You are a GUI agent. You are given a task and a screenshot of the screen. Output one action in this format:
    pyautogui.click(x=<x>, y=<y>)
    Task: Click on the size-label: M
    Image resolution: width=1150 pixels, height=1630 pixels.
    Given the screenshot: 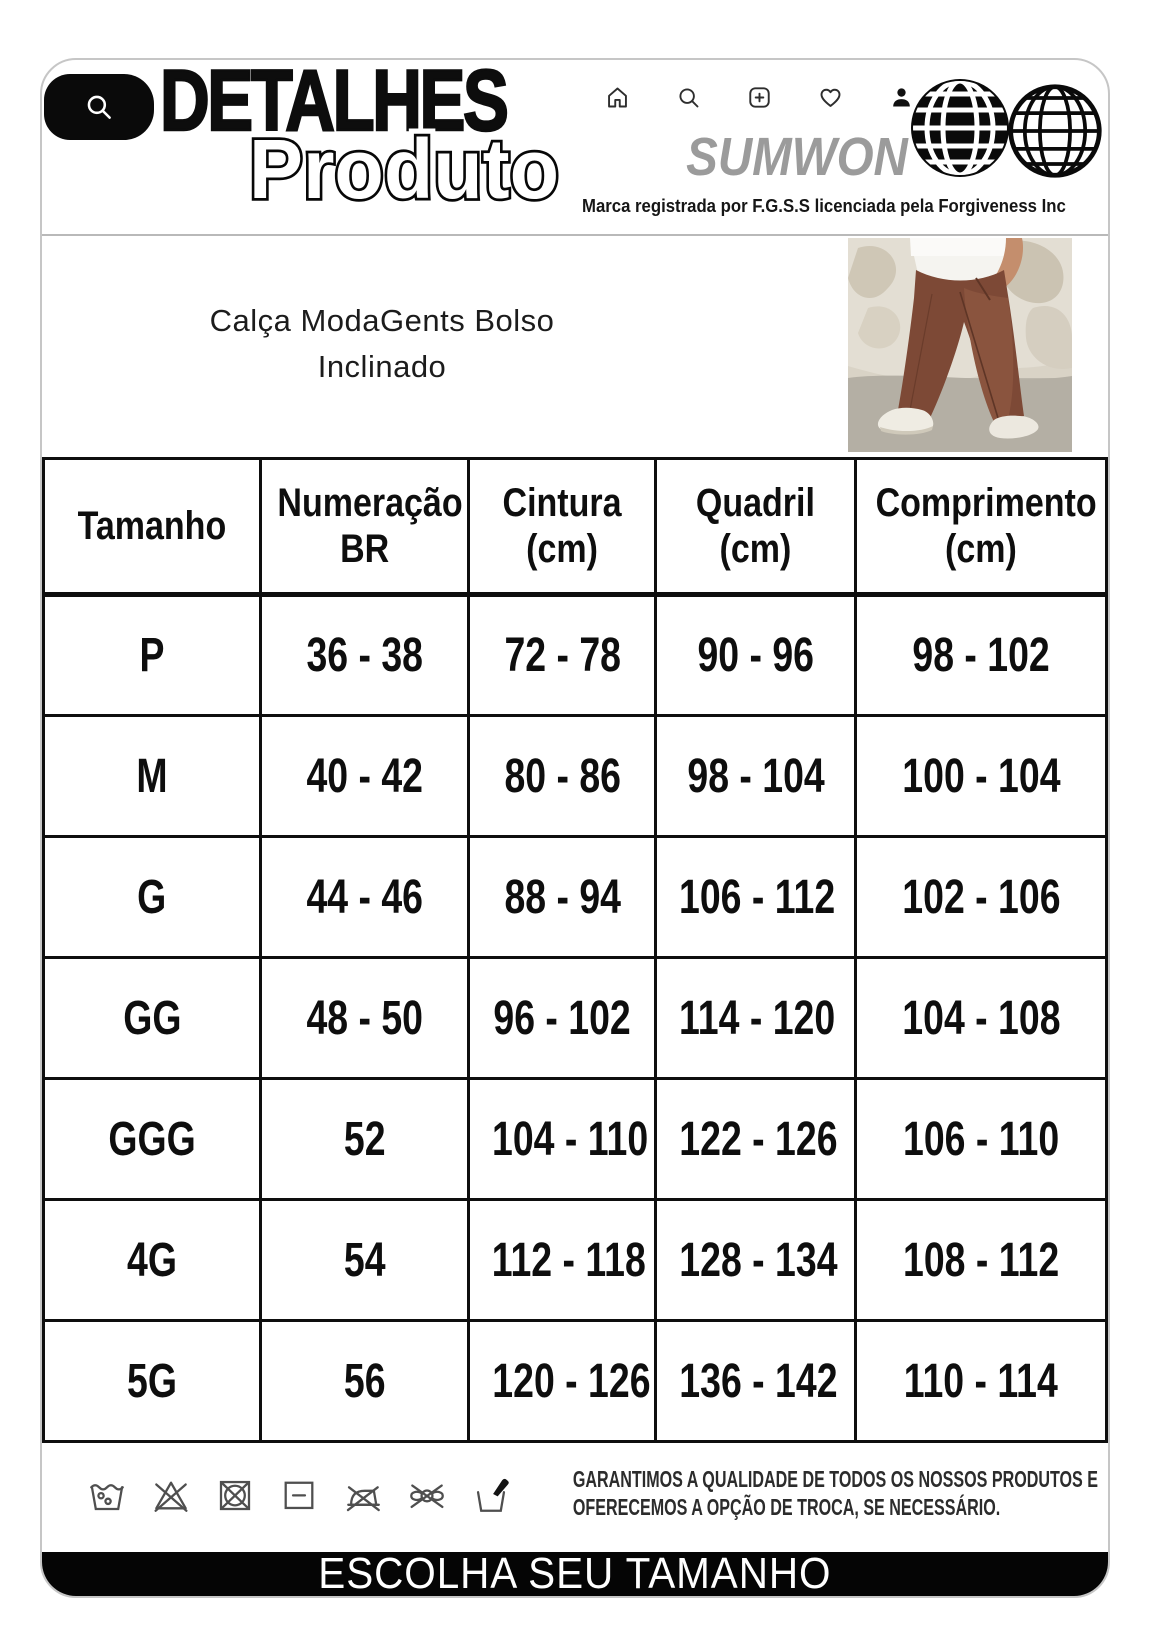 What is the action you would take?
    pyautogui.click(x=152, y=776)
    